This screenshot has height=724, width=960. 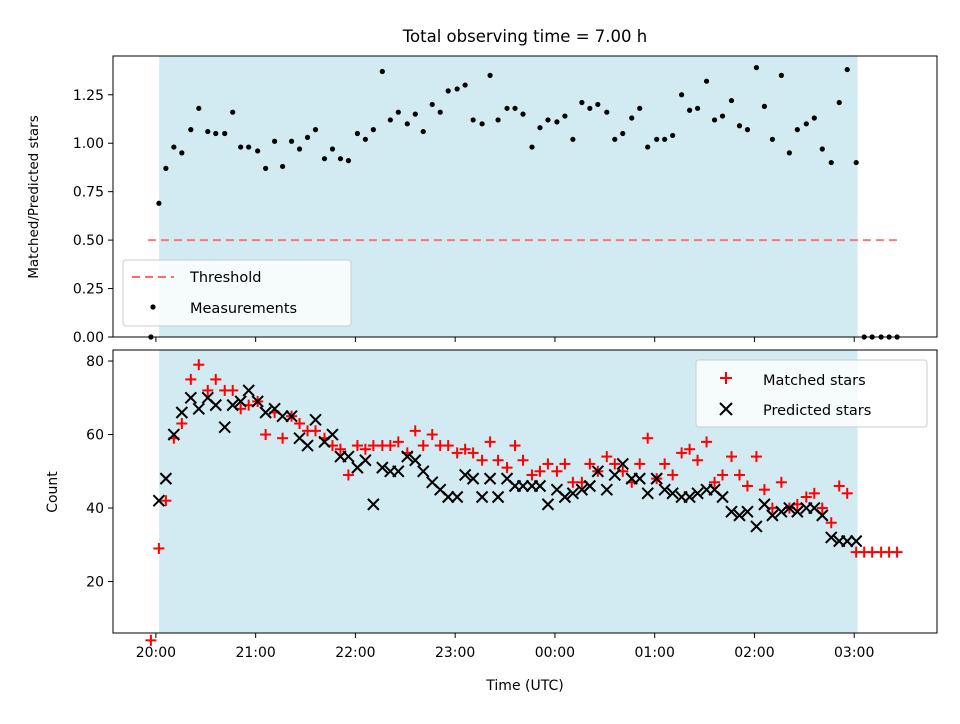 What do you see at coordinates (237, 293) in the screenshot?
I see `ratio-legend: Threshold Measurements` at bounding box center [237, 293].